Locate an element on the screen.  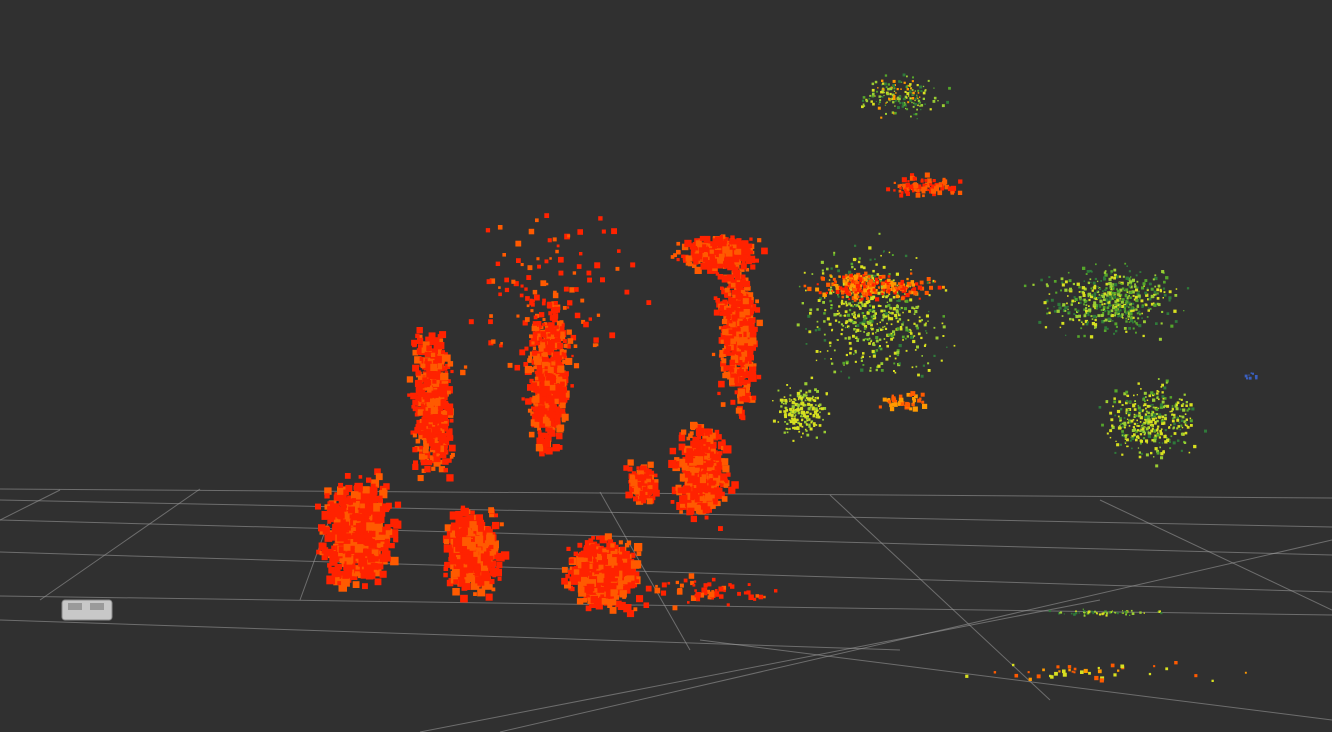
grid-line is located at coordinates (1016, 680).